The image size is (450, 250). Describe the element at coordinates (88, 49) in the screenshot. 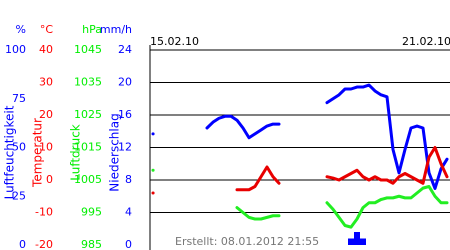

I see `y-tick-label: 1045` at that location.